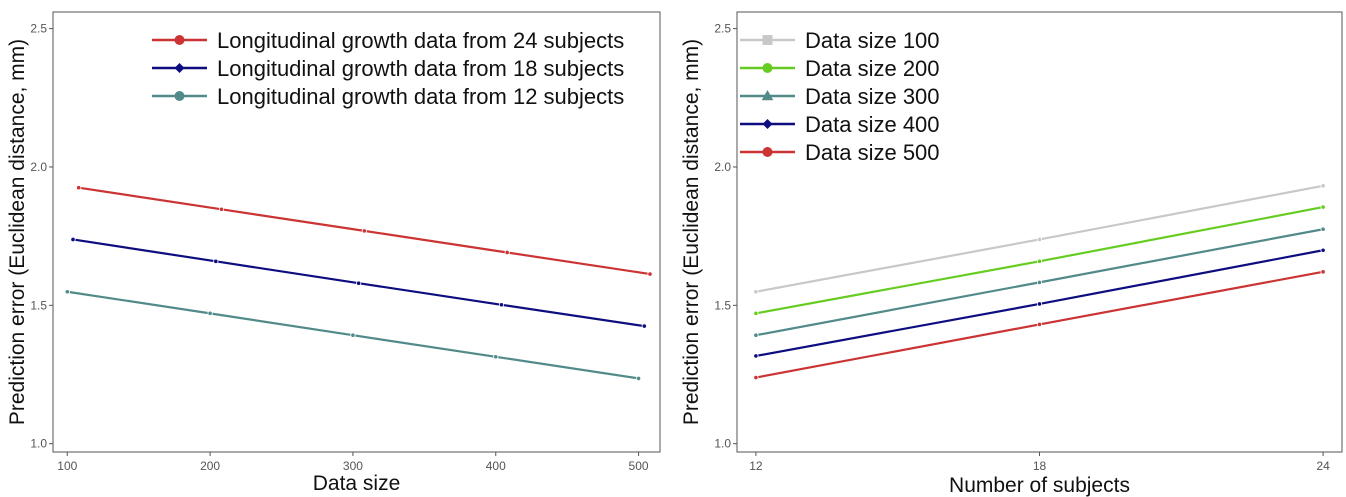 The image size is (1346, 497). What do you see at coordinates (1039, 485) in the screenshot?
I see `x-axis-label: Number of subjects` at bounding box center [1039, 485].